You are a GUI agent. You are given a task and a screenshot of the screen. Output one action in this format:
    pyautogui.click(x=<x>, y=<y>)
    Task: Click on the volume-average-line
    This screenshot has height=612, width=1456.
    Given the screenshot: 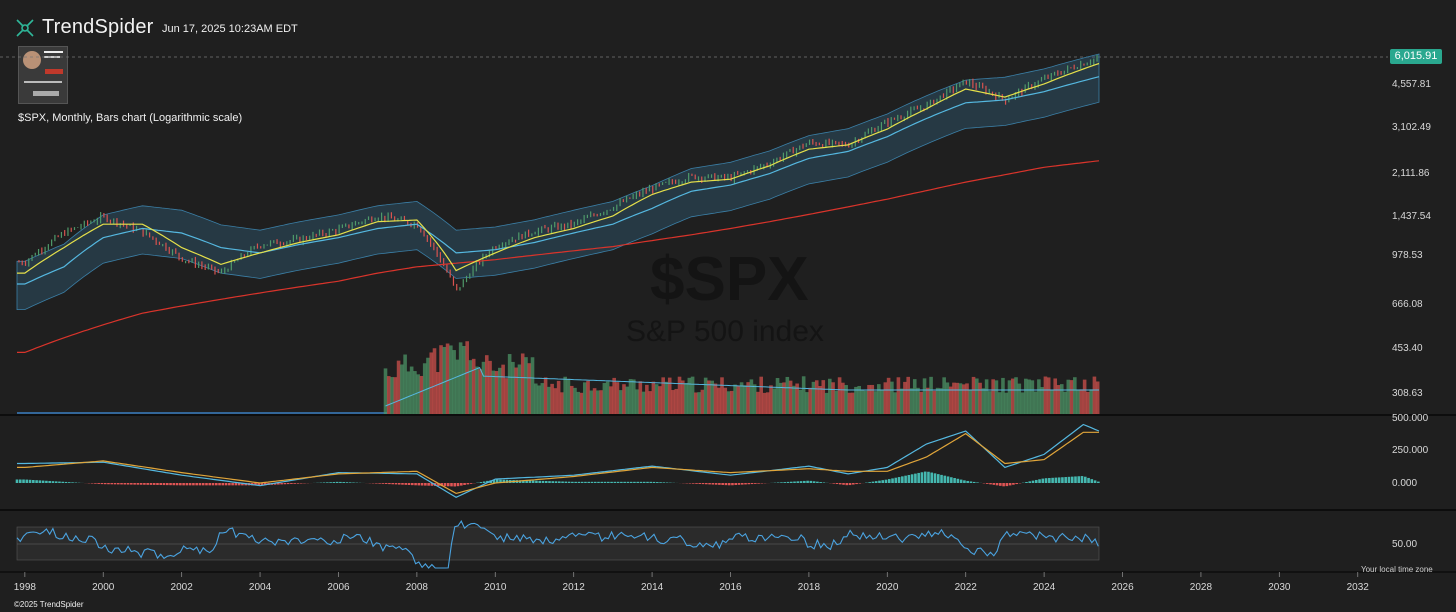 What is the action you would take?
    pyautogui.click(x=742, y=386)
    